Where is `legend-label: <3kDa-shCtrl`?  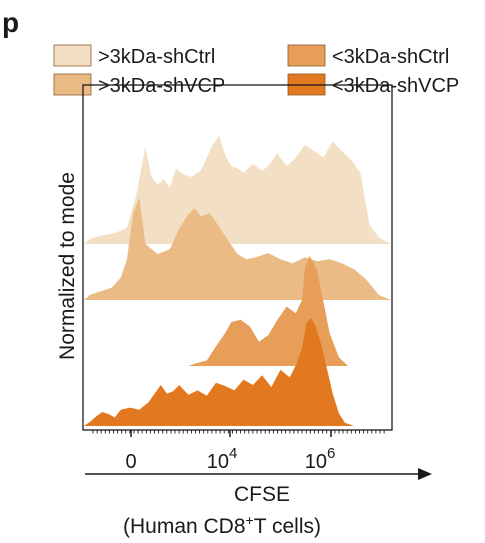 legend-label: <3kDa-shCtrl is located at coordinates (390, 57).